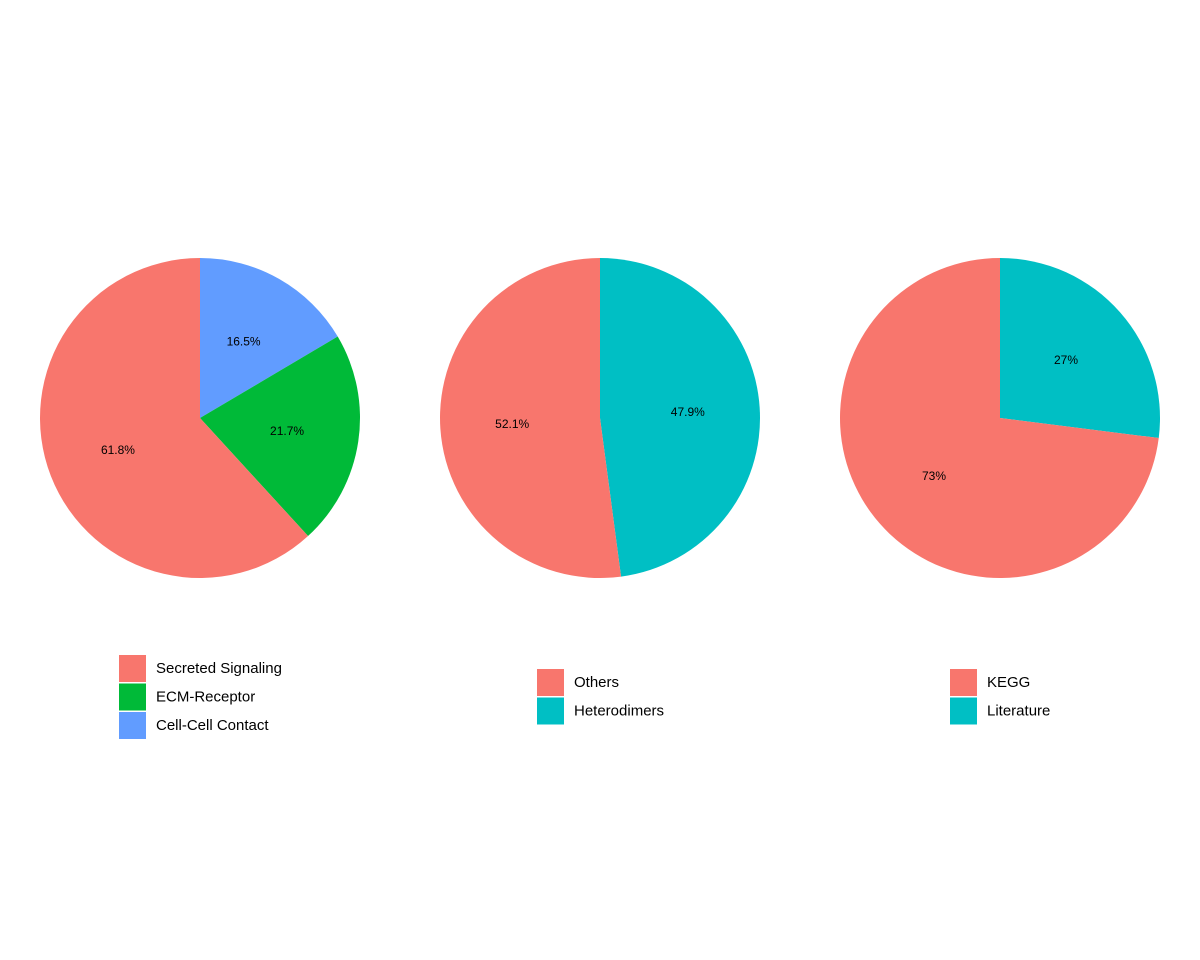  Describe the element at coordinates (596, 682) in the screenshot. I see `legend-label-others: Others` at that location.